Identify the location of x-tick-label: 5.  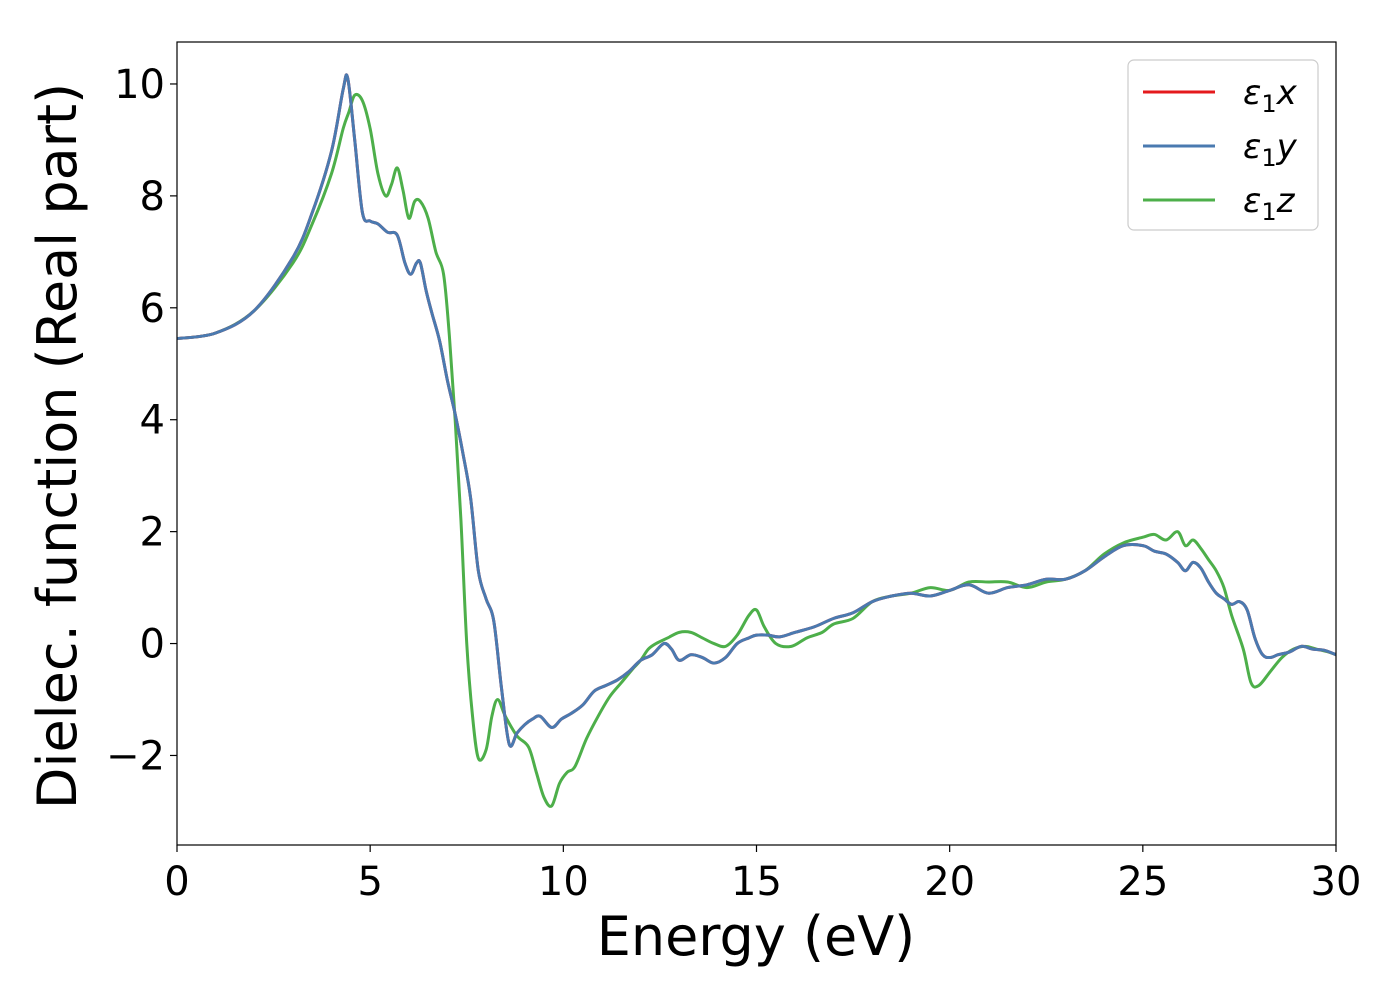
(369, 882).